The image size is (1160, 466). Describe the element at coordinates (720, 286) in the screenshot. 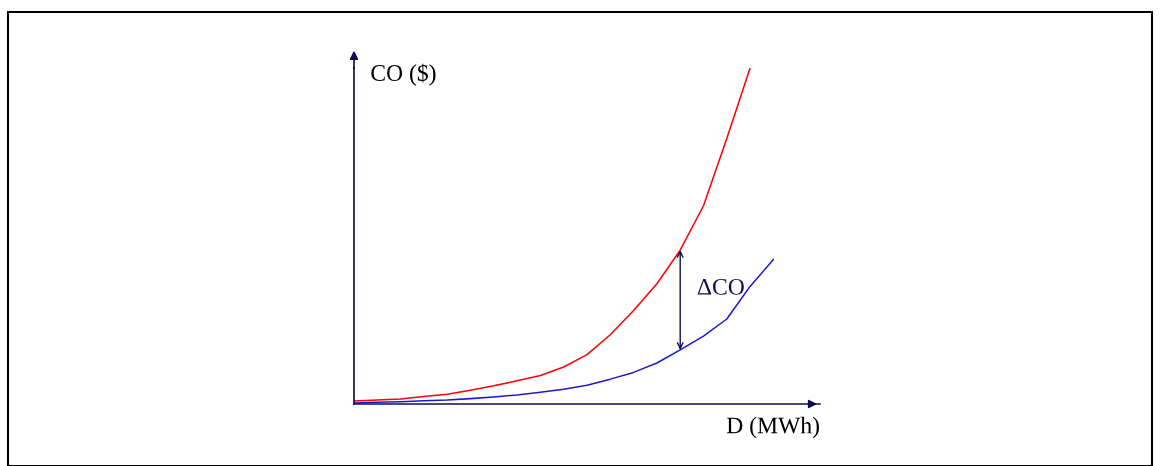

I see `annotation: ΔCO` at that location.